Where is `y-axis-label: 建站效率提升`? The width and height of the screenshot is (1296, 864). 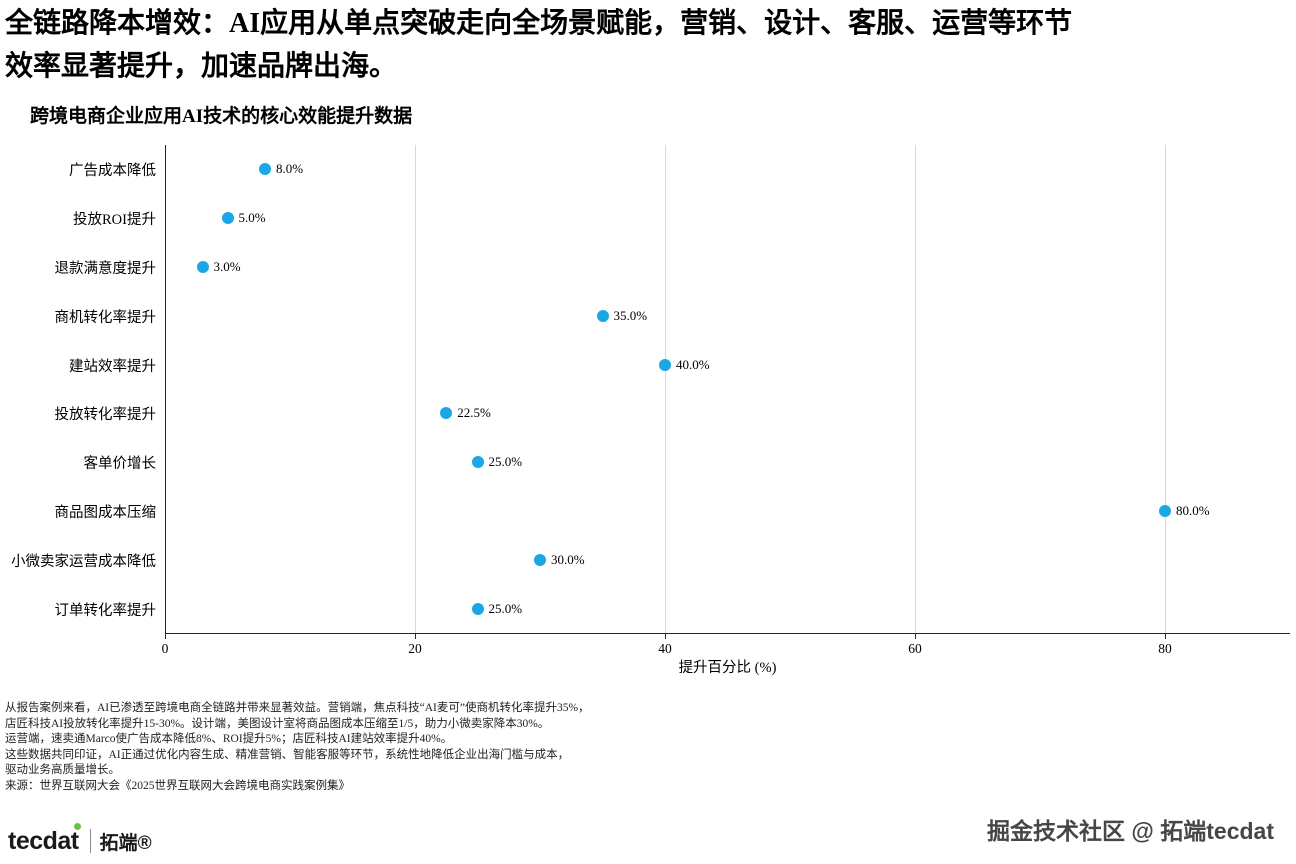
y-axis-label: 建站效率提升 is located at coordinates (112, 366).